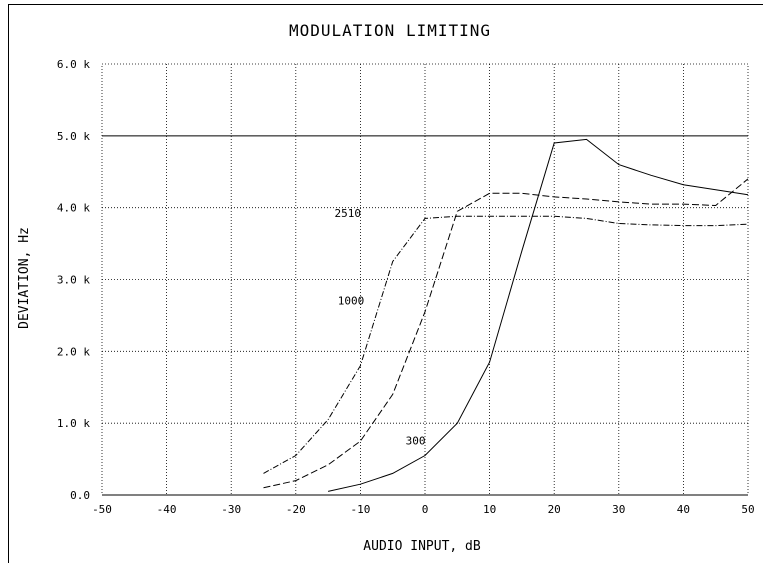 This screenshot has height=567, width=770. Describe the element at coordinates (390, 30) in the screenshot. I see `chart-title: MODULATION LIMITING` at that location.